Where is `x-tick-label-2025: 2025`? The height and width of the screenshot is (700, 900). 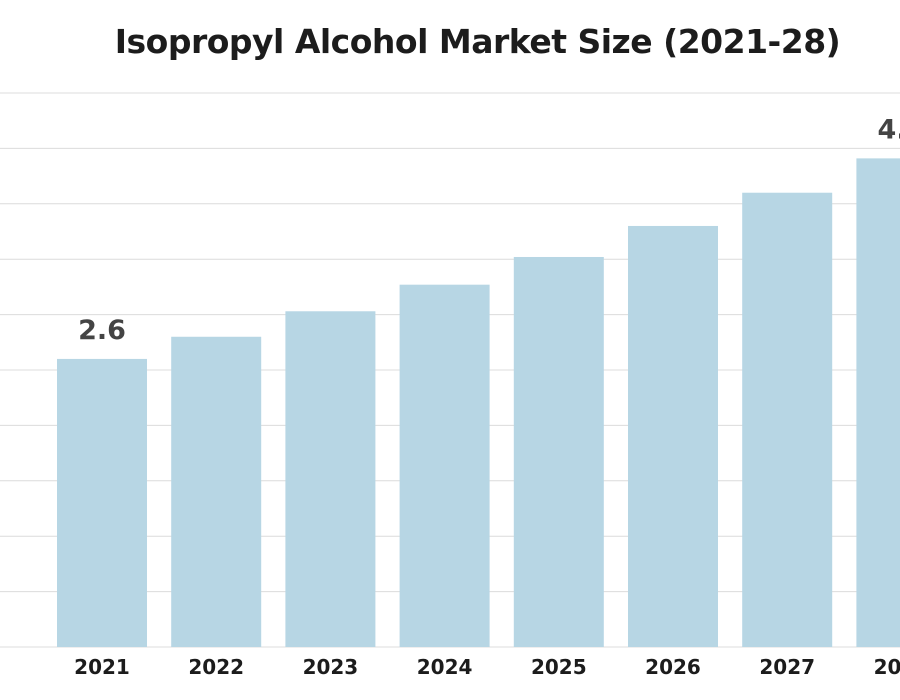 x-tick-label-2025: 2025 is located at coordinates (559, 667).